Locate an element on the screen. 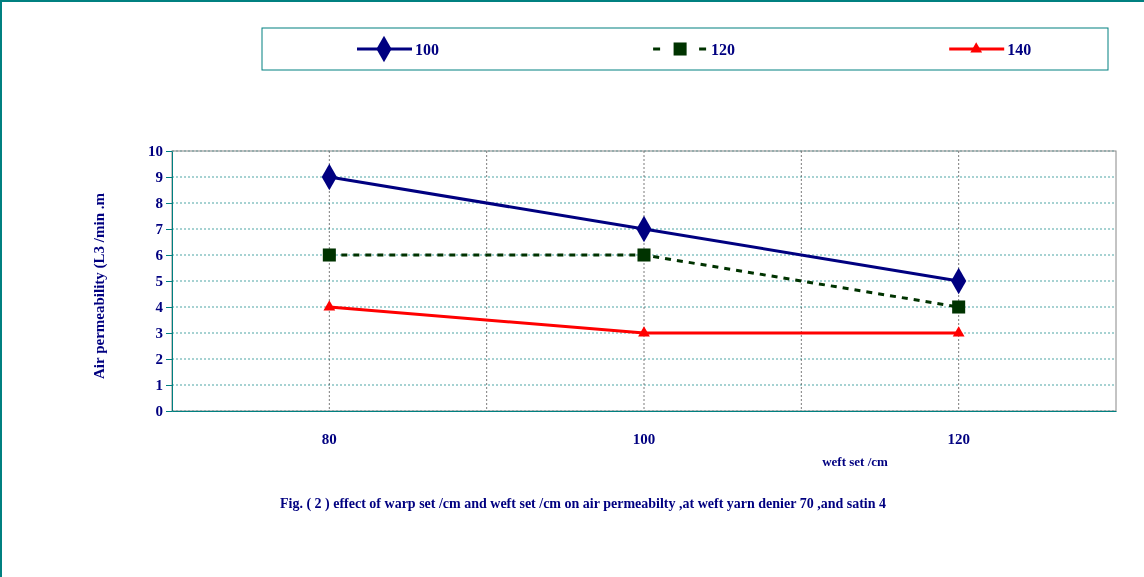  legend-label: 100 is located at coordinates (427, 49).